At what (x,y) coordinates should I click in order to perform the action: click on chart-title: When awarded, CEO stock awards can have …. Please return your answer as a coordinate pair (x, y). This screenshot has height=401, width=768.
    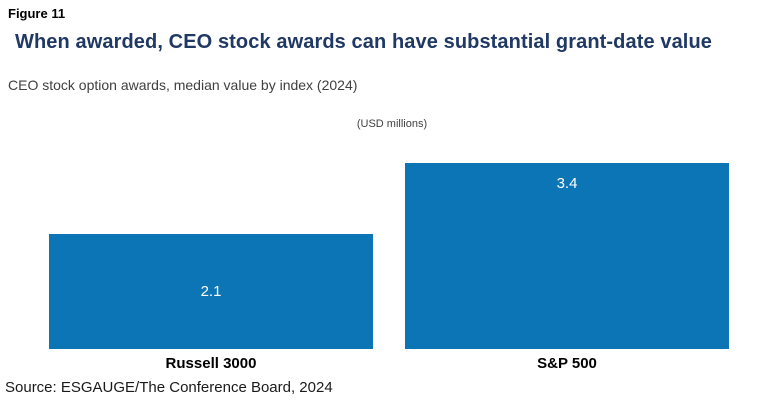
    Looking at the image, I should click on (364, 42).